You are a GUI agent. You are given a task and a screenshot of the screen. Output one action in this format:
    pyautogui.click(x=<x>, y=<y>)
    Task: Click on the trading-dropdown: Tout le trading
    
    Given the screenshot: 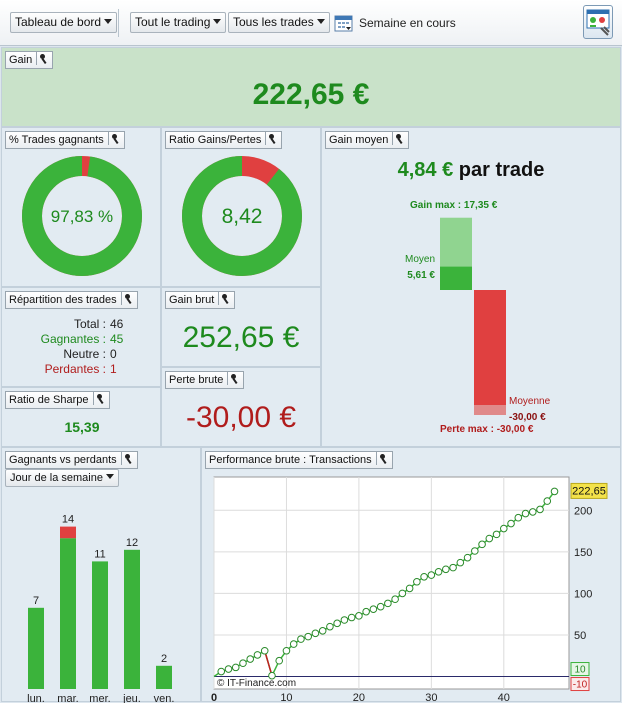 What is the action you would take?
    pyautogui.click(x=178, y=22)
    